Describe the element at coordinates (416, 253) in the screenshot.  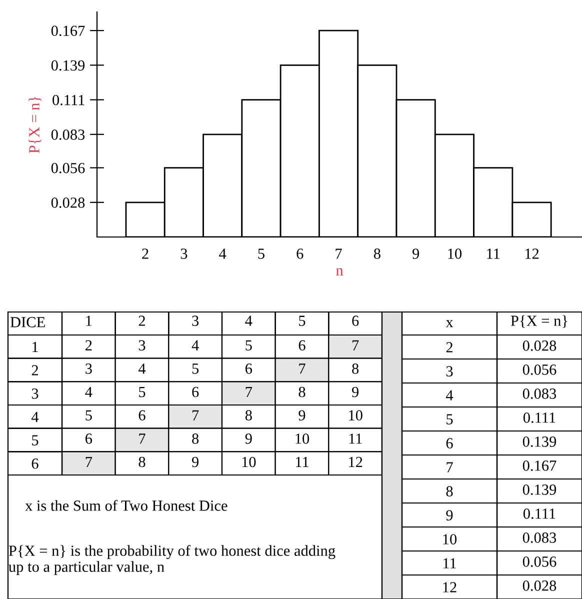
I see `x-tick-label: 9` at that location.